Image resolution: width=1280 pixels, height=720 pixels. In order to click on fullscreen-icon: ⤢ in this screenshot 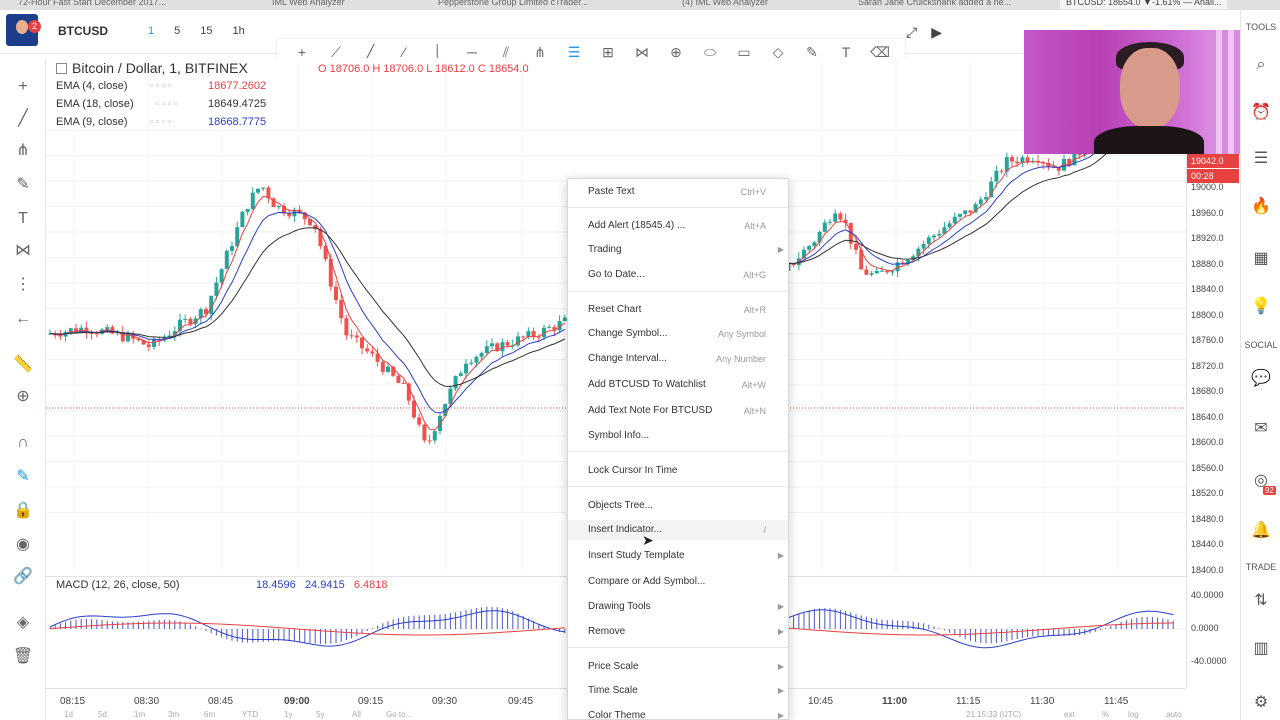, I will do `click(912, 32)`.